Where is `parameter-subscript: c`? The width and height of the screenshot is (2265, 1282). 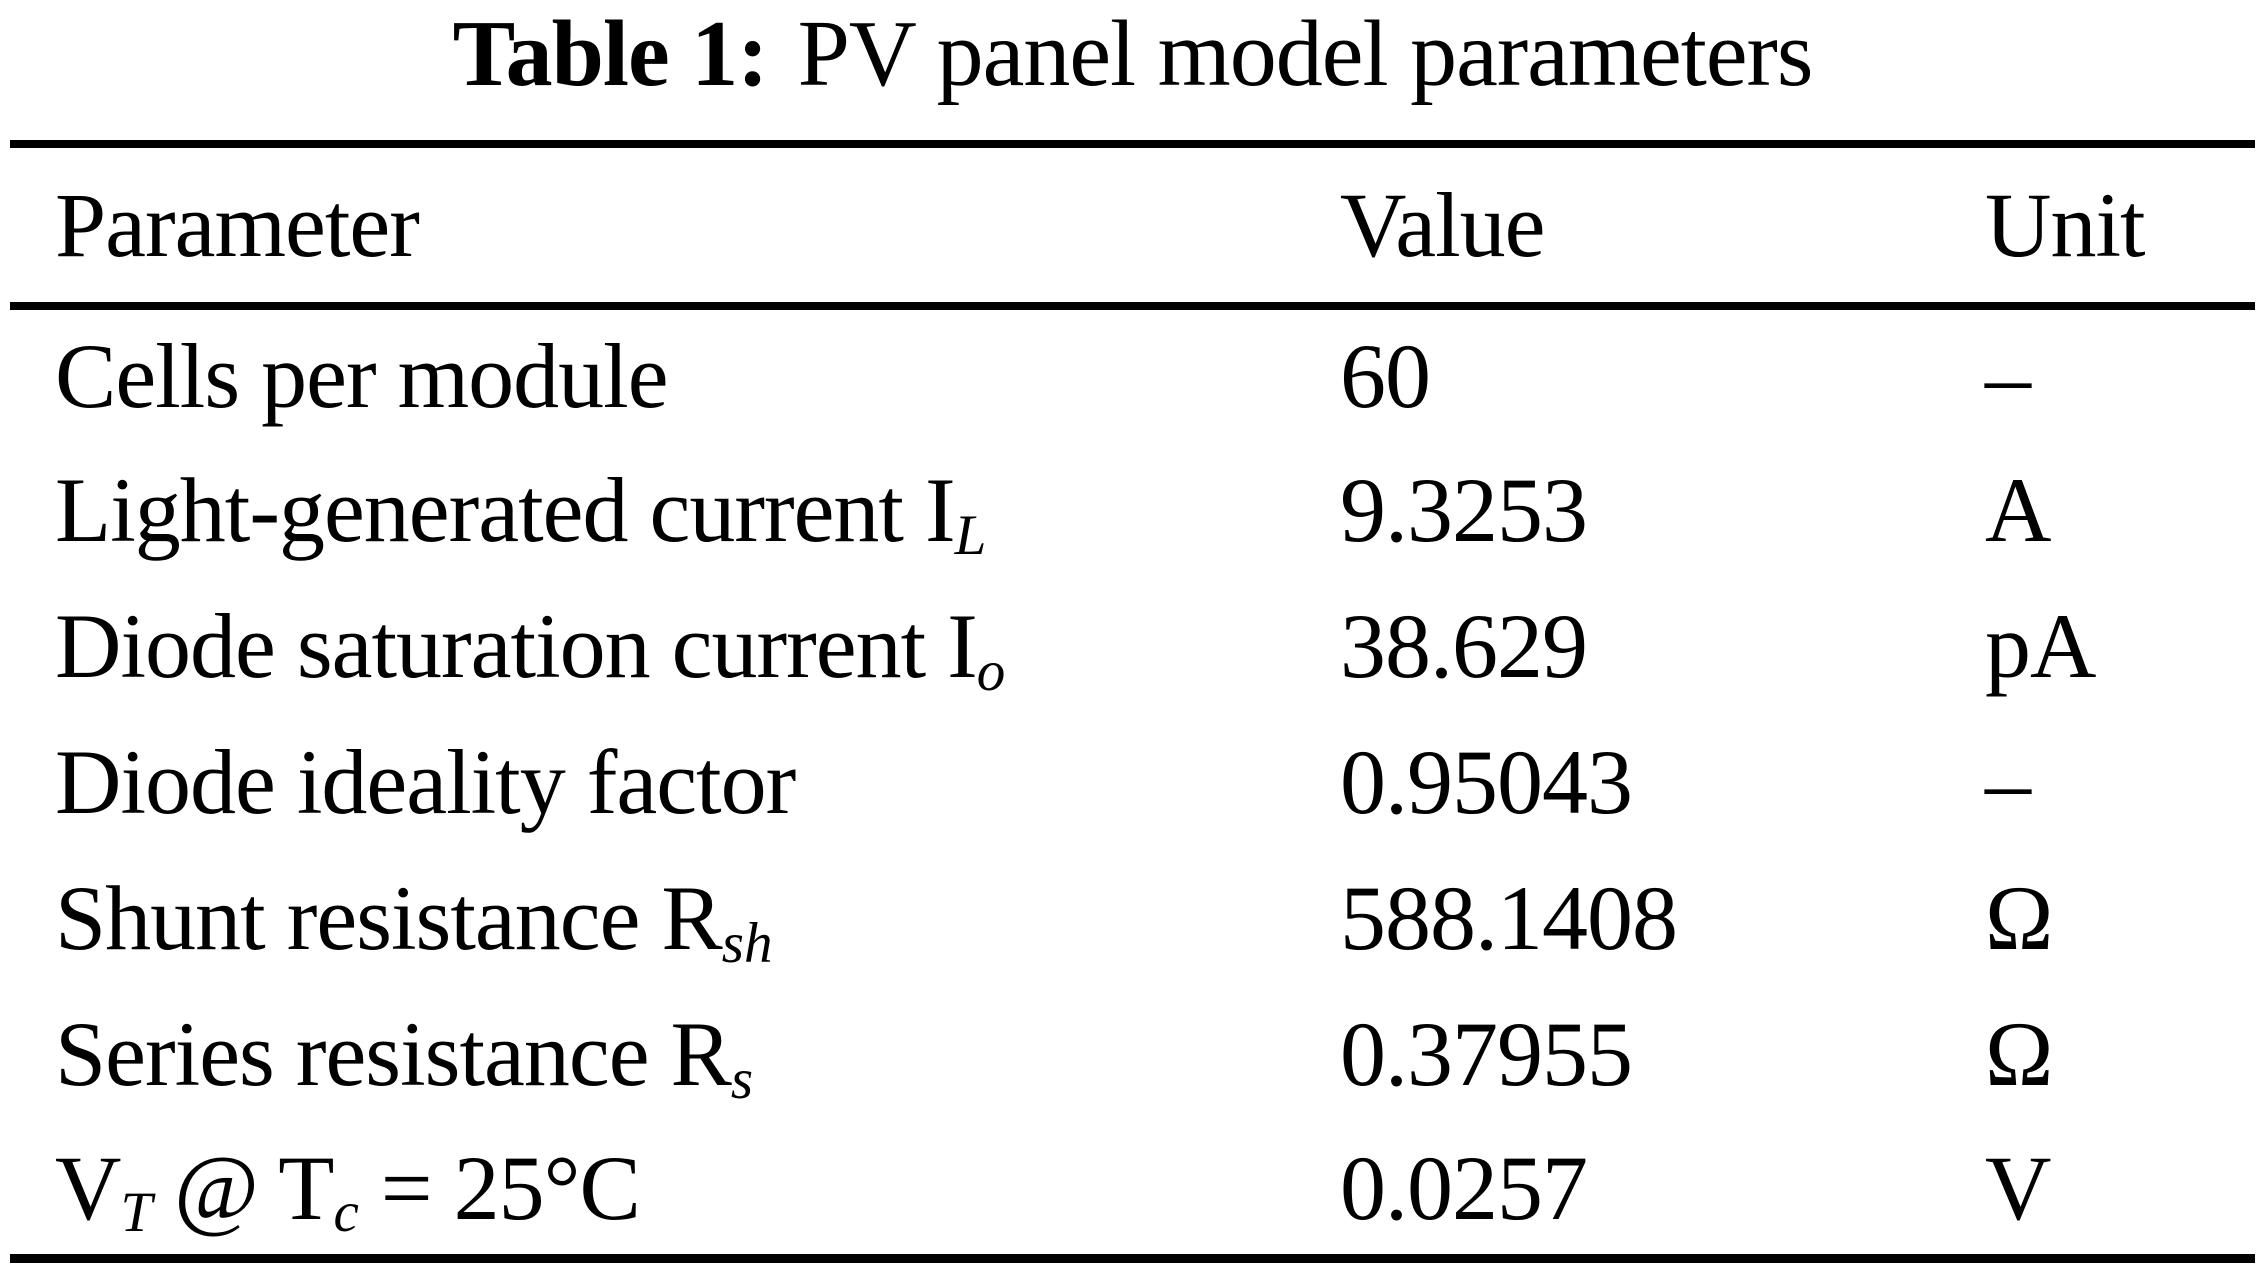 parameter-subscript: c is located at coordinates (346, 1213).